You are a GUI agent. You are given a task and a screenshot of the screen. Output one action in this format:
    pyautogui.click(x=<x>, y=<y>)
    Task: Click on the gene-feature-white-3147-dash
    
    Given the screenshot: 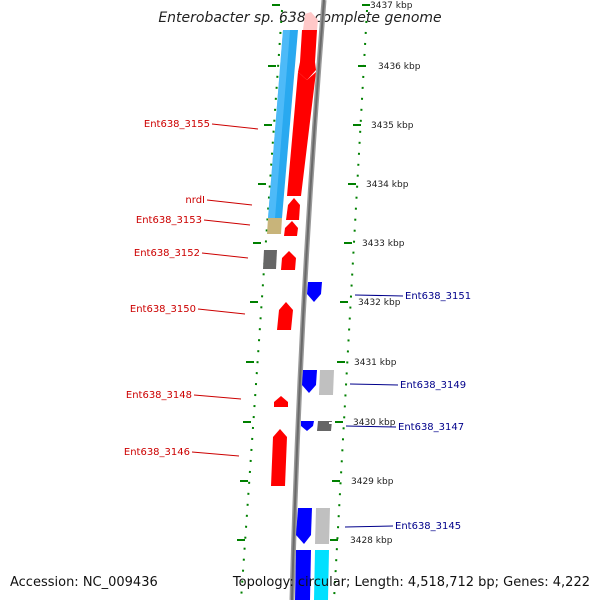 What is the action you would take?
    pyautogui.click(x=331, y=423)
    